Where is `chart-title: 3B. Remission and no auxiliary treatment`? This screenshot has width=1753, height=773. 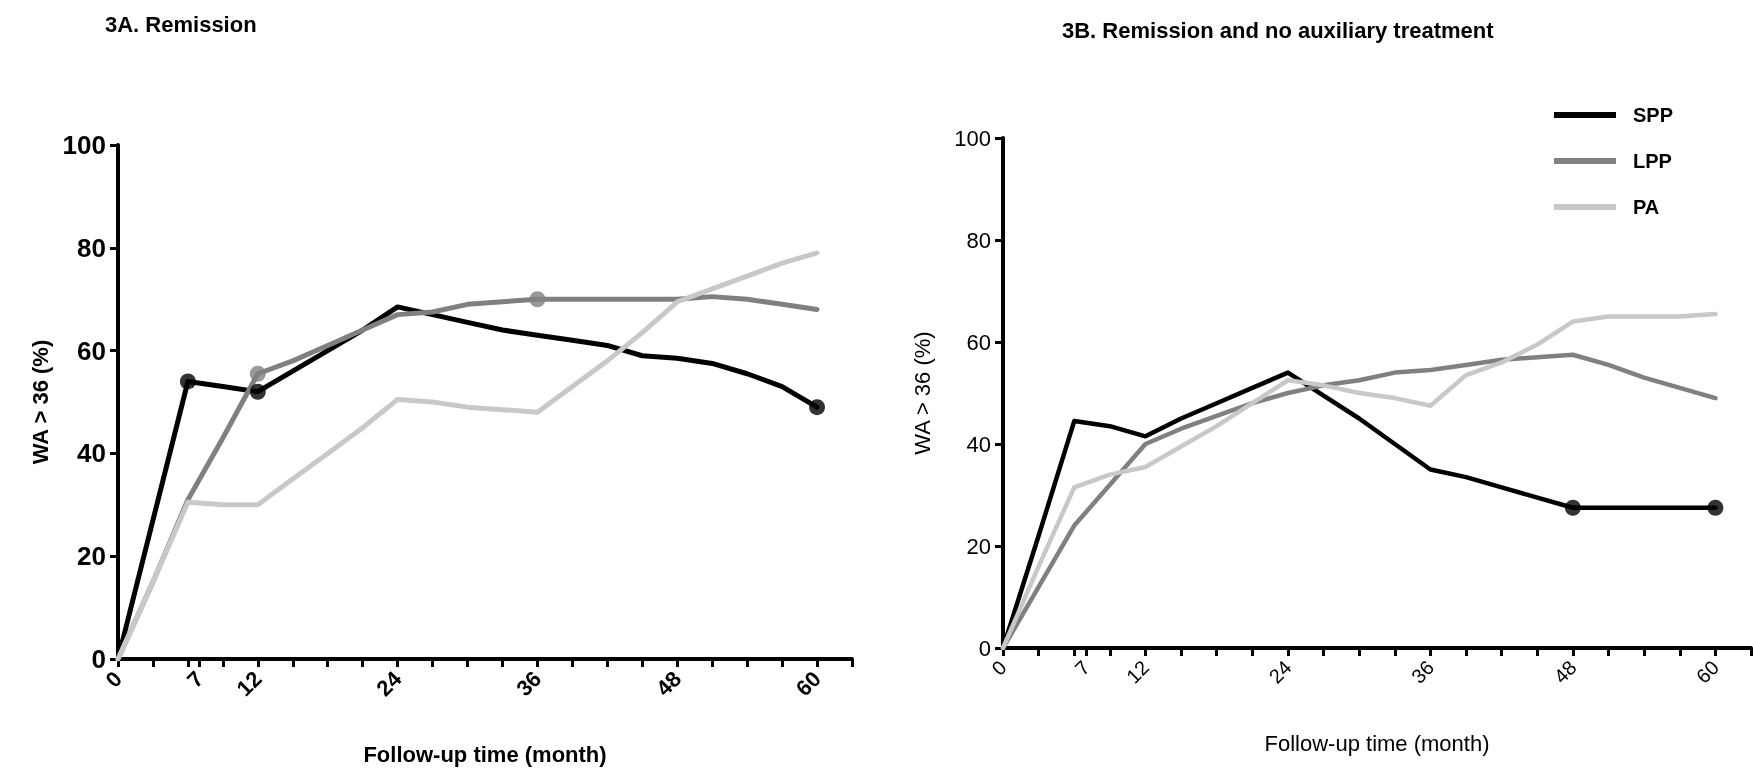
chart-title: 3B. Remission and no auxiliary treatment is located at coordinates (1278, 30).